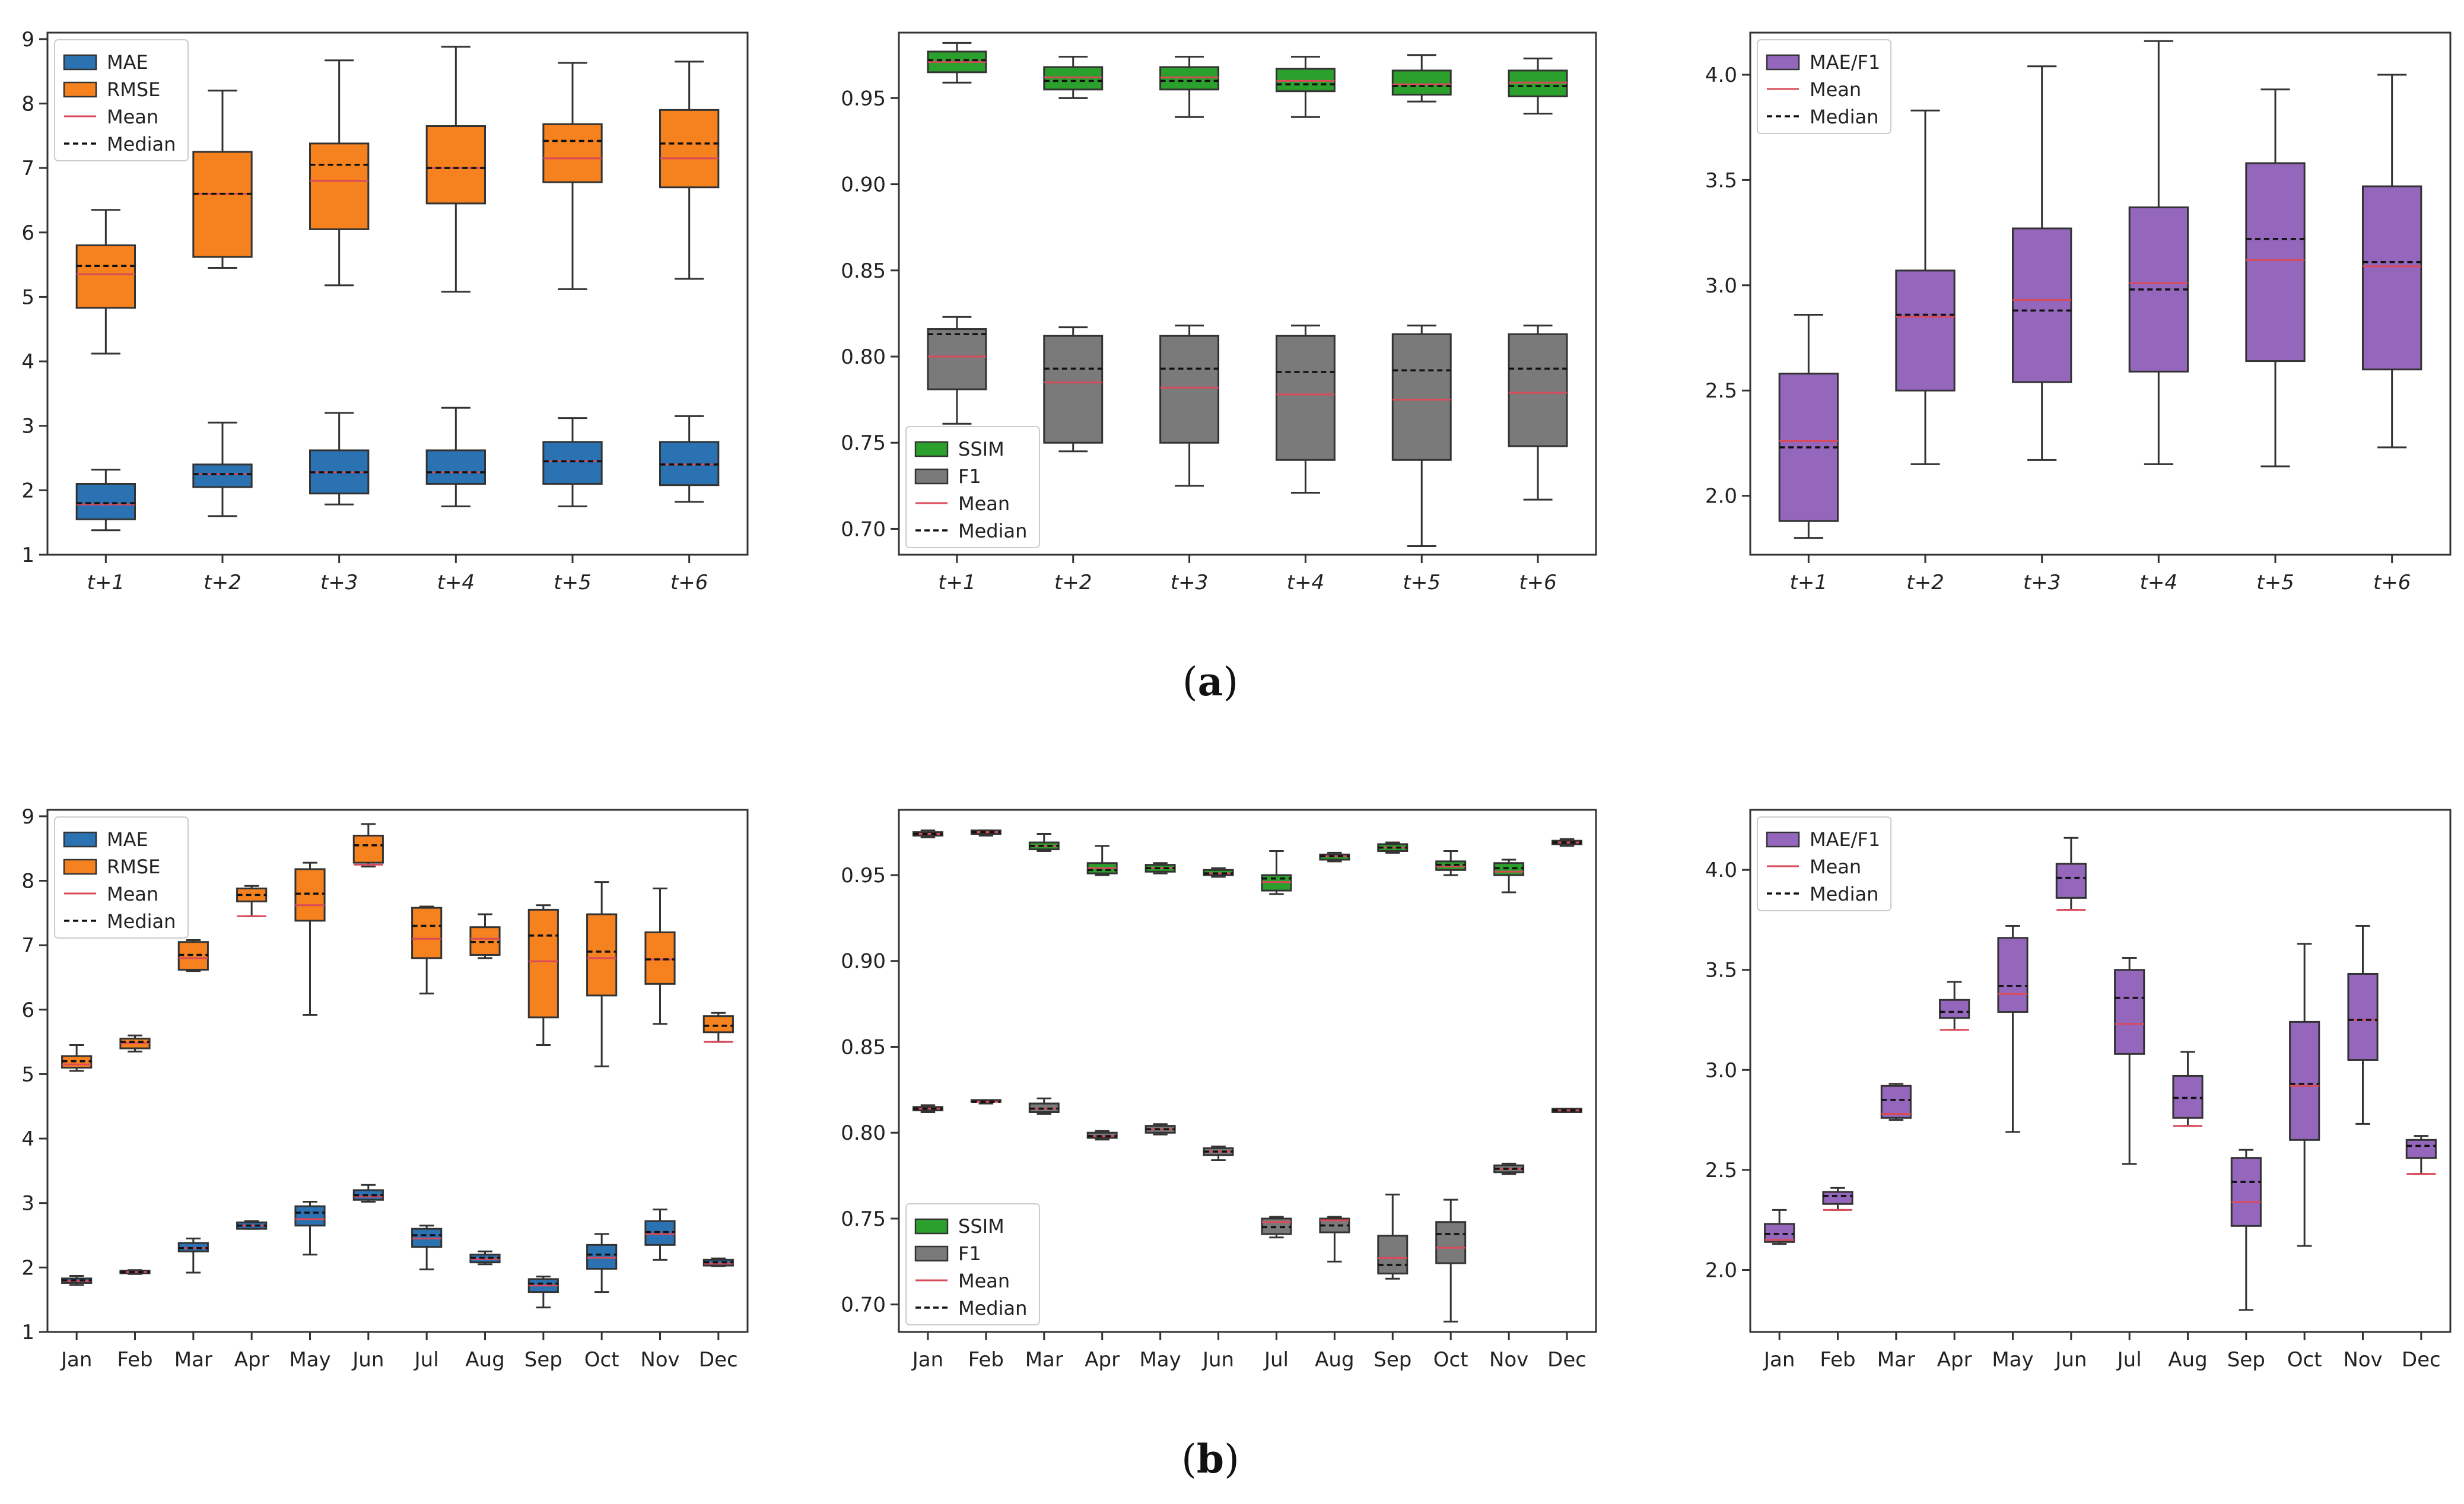 This screenshot has width=2464, height=1504. I want to click on box-mae-may, so click(310, 1228).